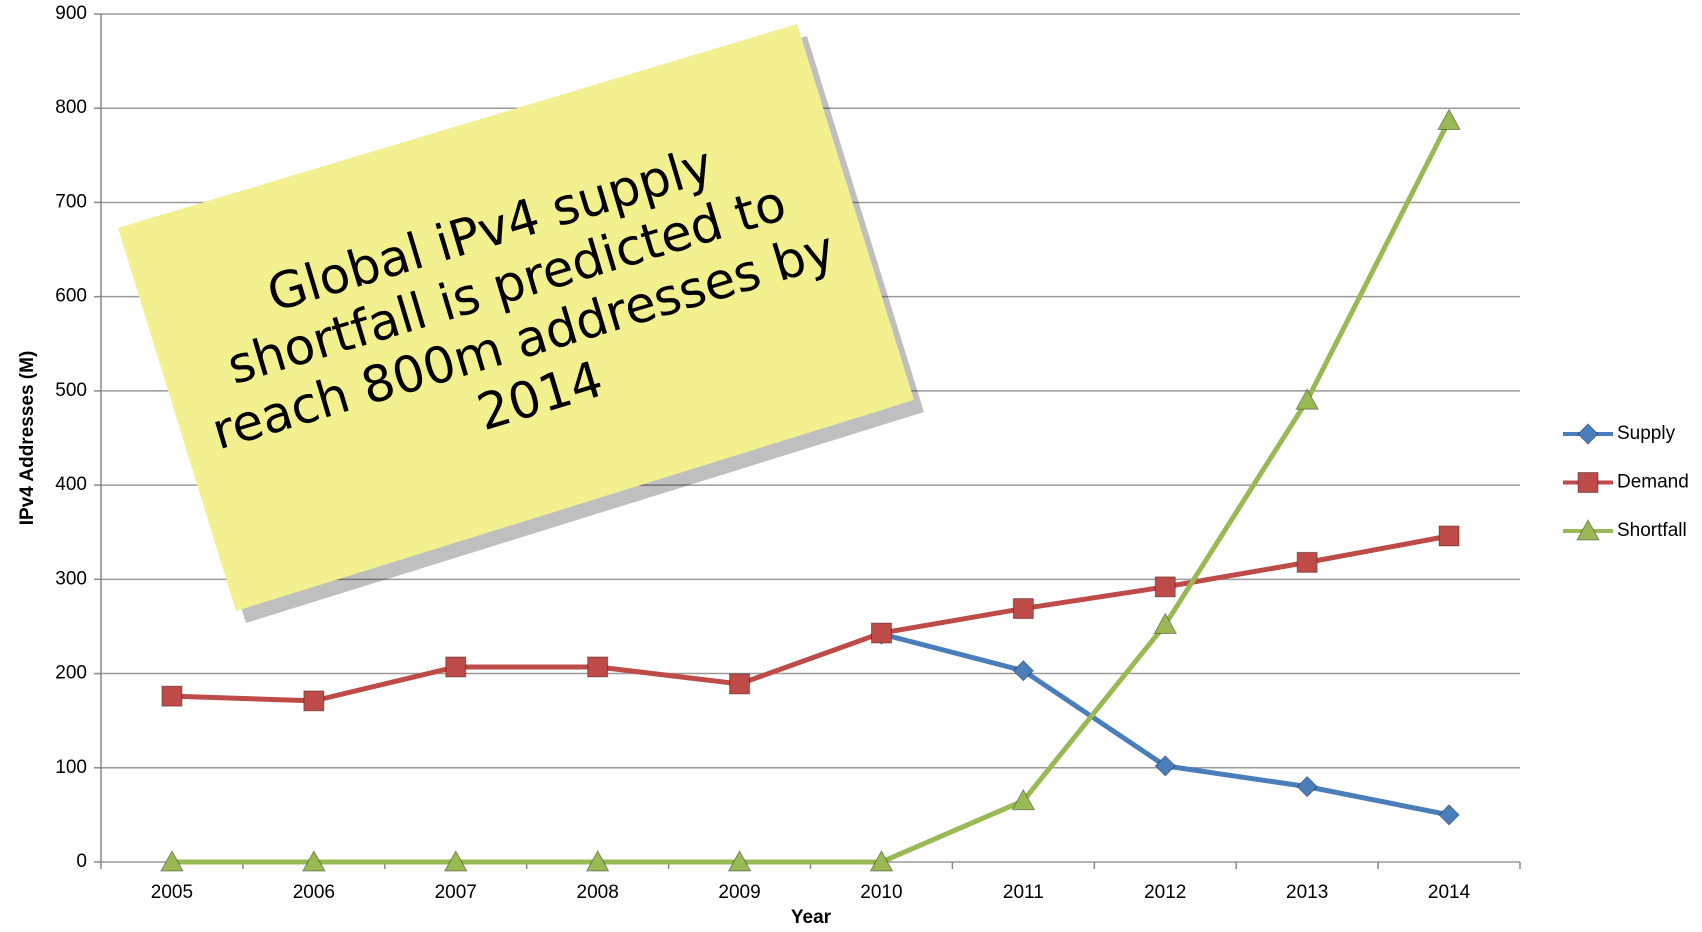  I want to click on x-tick-label: 2010, so click(881, 892).